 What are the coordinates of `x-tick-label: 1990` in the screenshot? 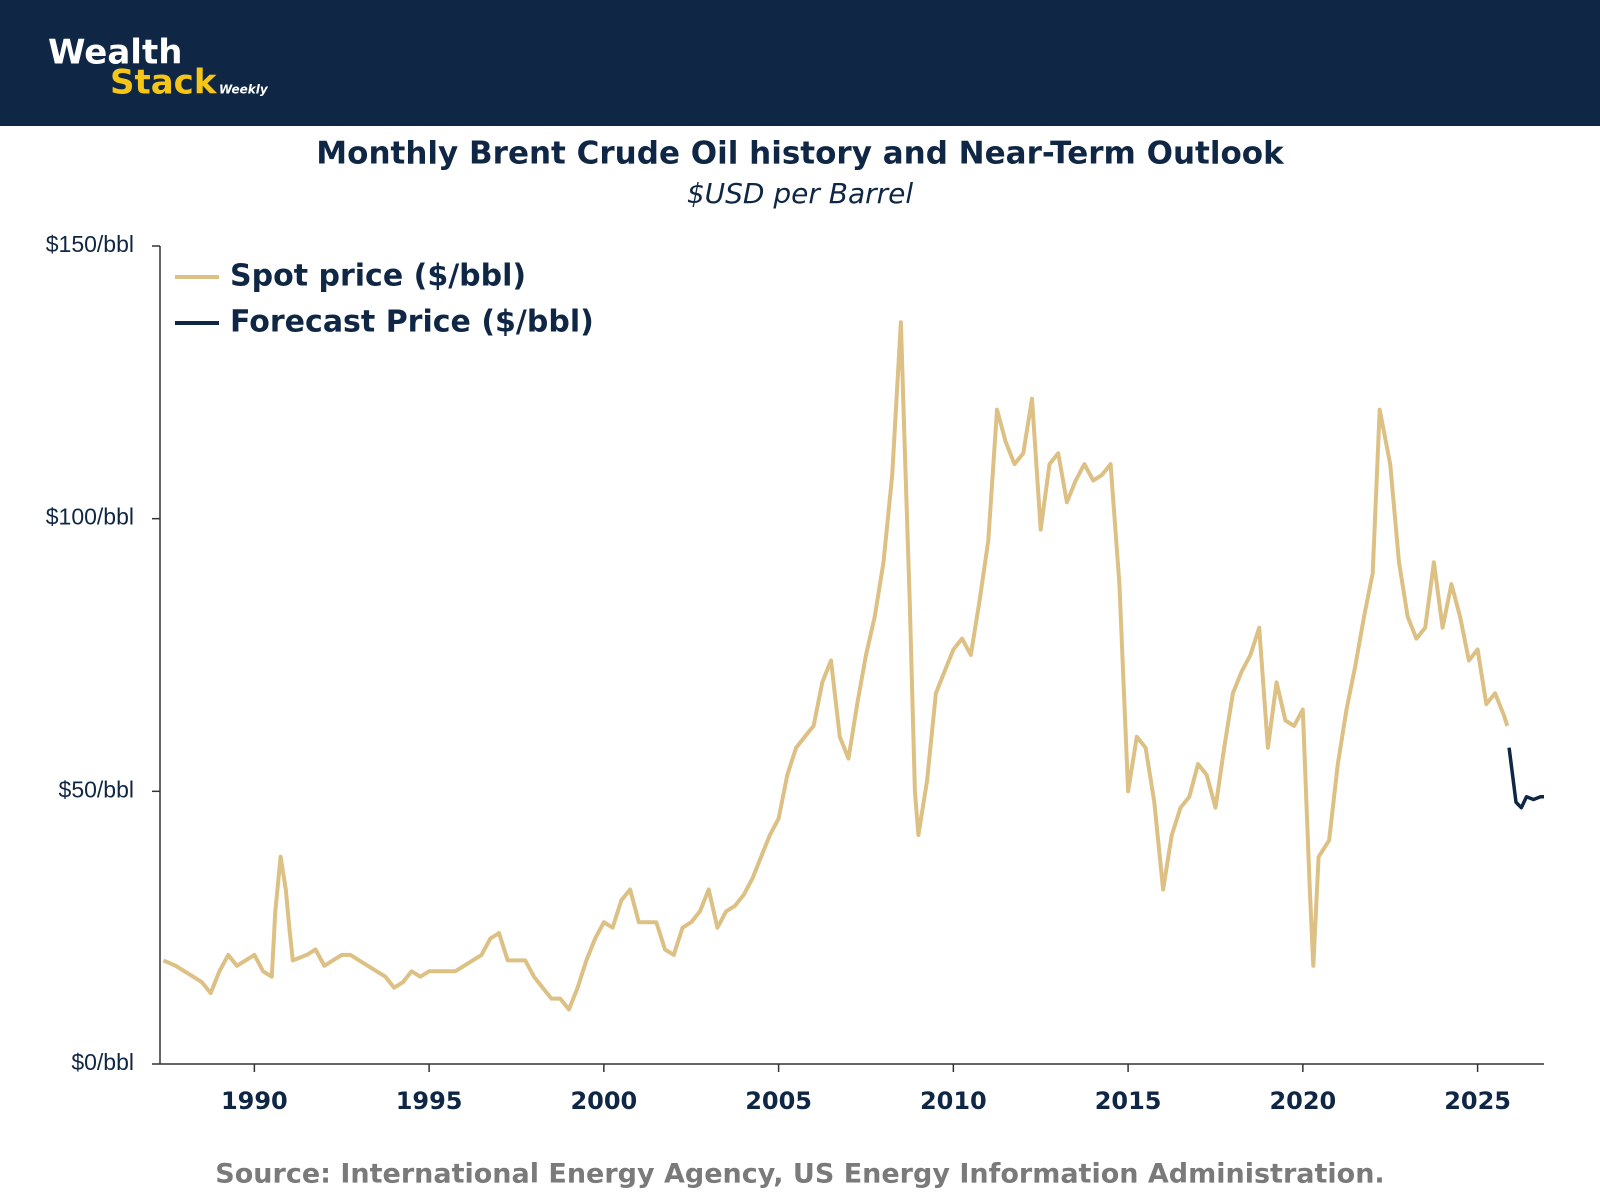 It's located at (254, 1101).